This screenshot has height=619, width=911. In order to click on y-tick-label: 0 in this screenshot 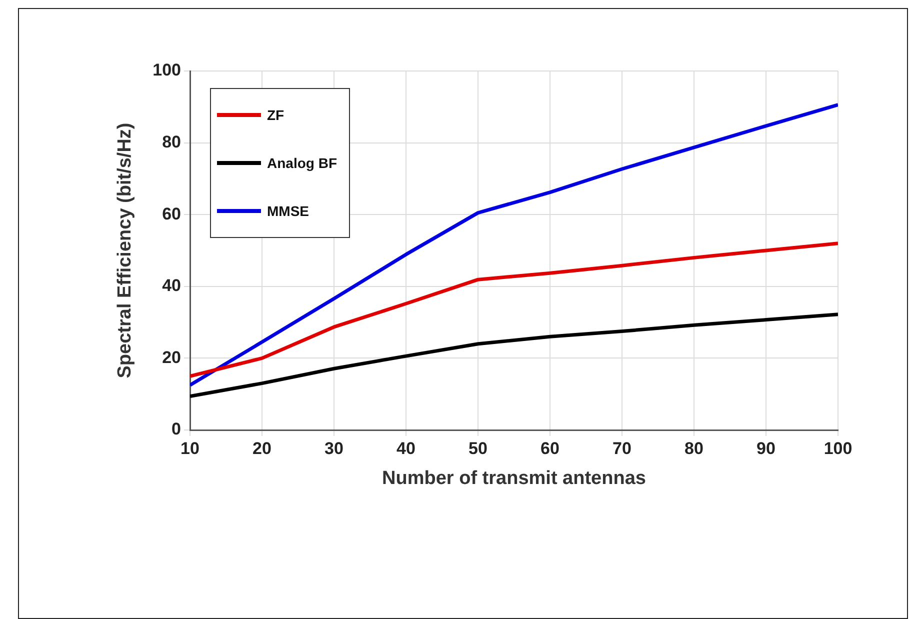, I will do `click(176, 429)`.